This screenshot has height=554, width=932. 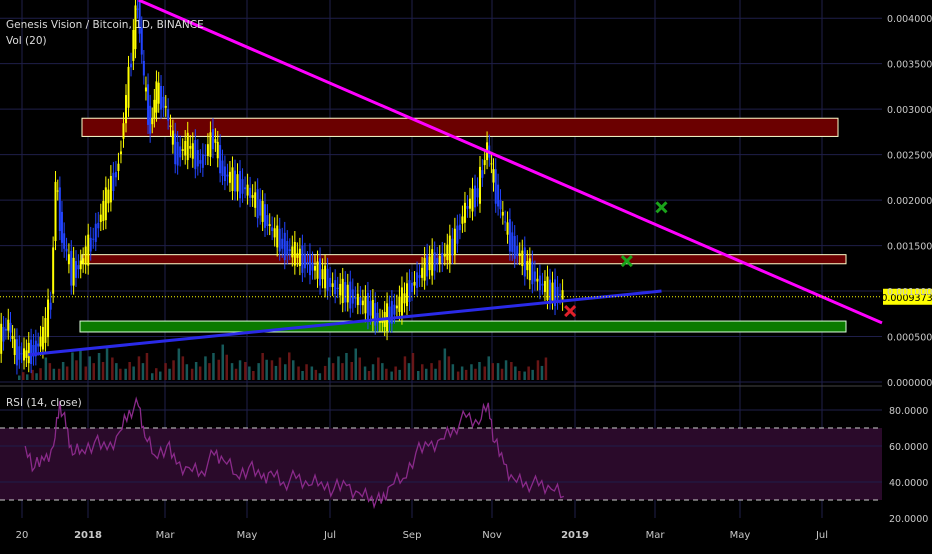 I want to click on x-axis-tick-label: Sep, so click(x=412, y=535).